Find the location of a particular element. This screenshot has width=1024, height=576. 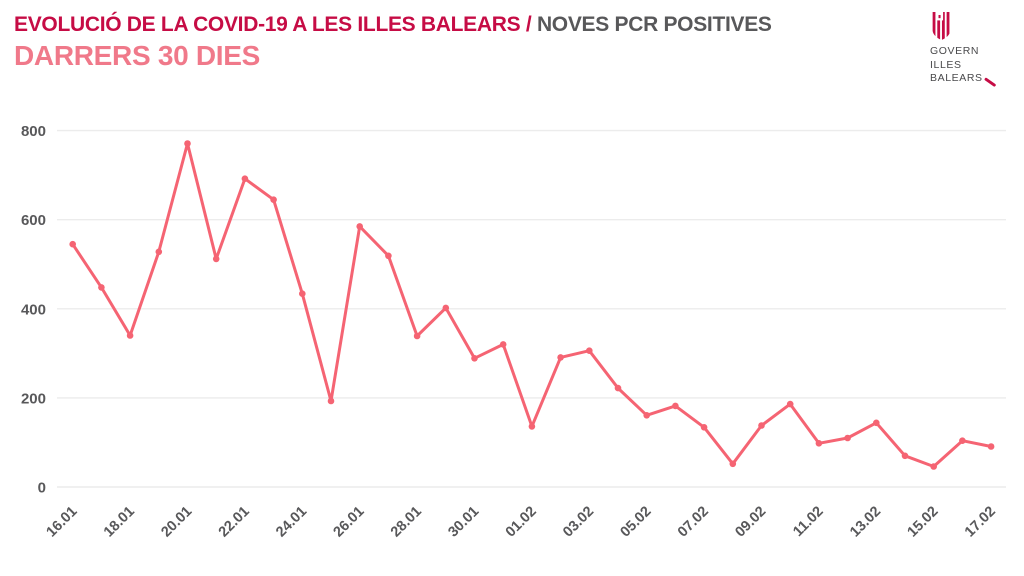

y-axis-label: 600 is located at coordinates (33, 220).